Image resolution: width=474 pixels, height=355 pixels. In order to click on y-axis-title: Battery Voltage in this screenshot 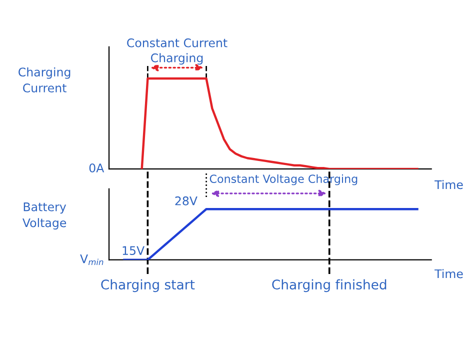, I will do `click(44, 216)`.